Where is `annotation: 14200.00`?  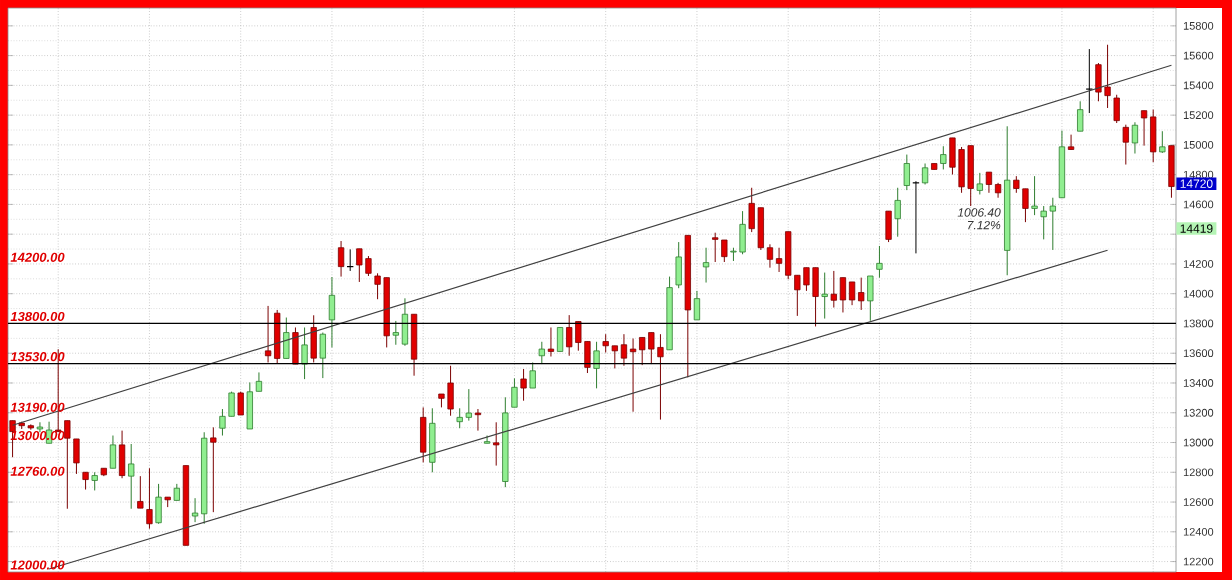
annotation: 14200.00 is located at coordinates (37, 257).